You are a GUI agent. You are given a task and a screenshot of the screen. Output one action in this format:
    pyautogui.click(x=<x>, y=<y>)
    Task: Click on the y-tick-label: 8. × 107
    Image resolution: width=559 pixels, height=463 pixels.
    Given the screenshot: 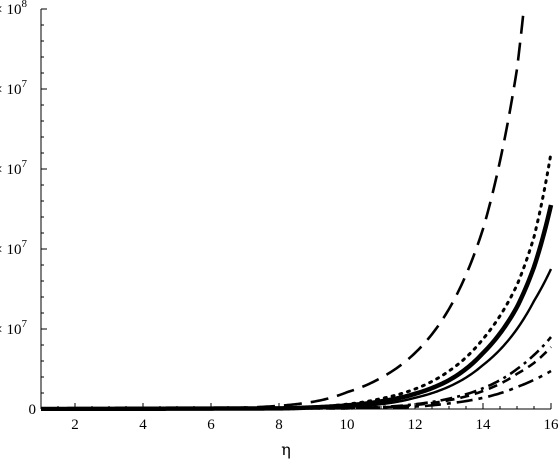 What is the action you would take?
    pyautogui.click(x=14, y=88)
    